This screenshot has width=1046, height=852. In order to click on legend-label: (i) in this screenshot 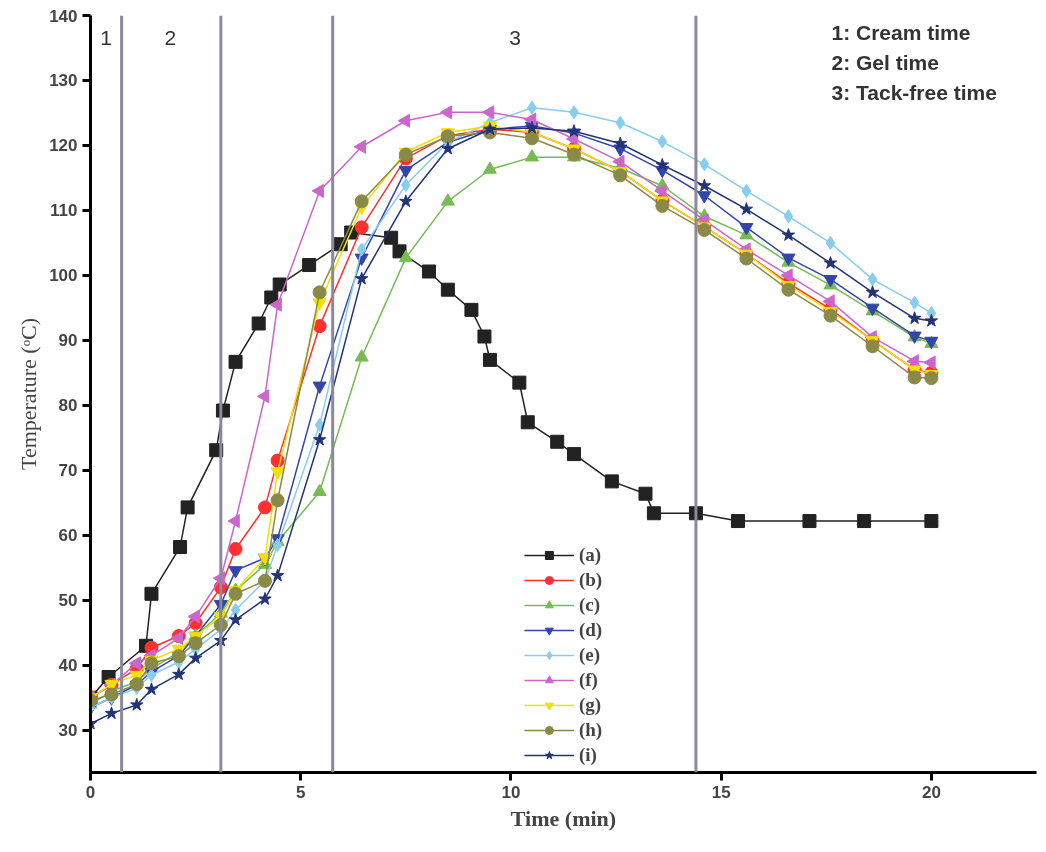, I will do `click(588, 755)`.